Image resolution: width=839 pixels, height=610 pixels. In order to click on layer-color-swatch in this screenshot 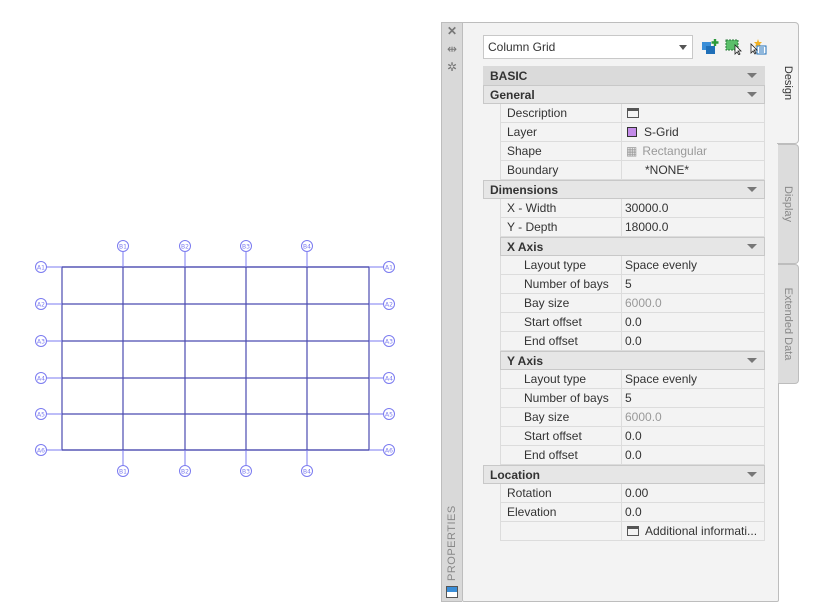, I will do `click(632, 132)`.